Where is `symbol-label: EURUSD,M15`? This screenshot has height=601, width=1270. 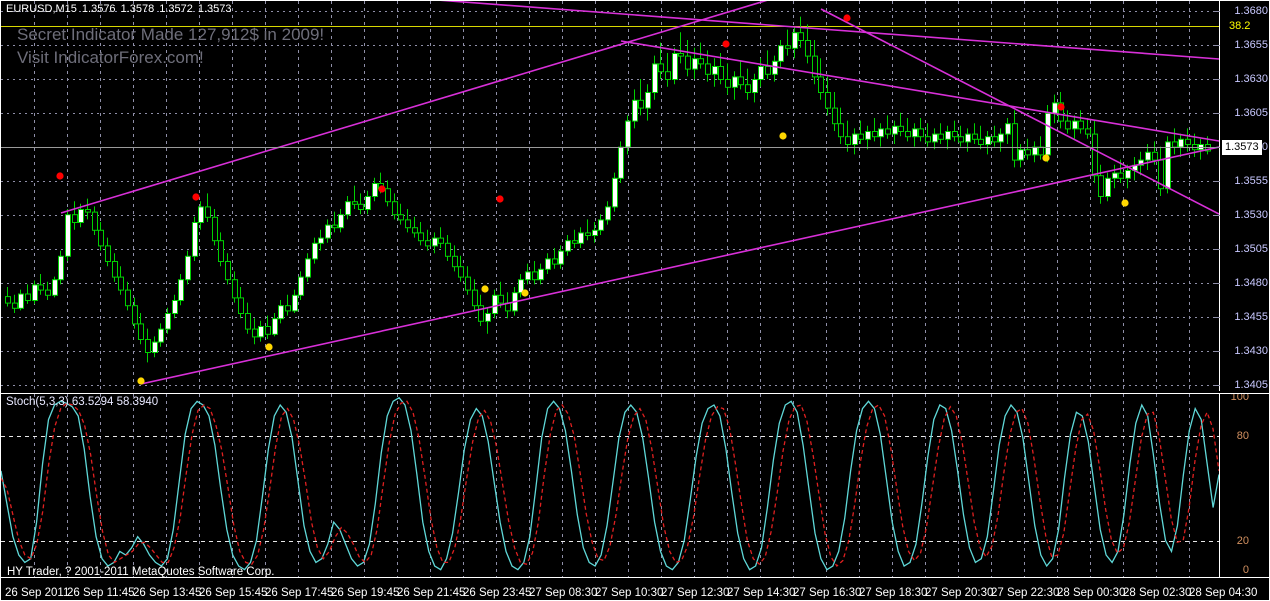 symbol-label: EURUSD,M15 is located at coordinates (41, 9).